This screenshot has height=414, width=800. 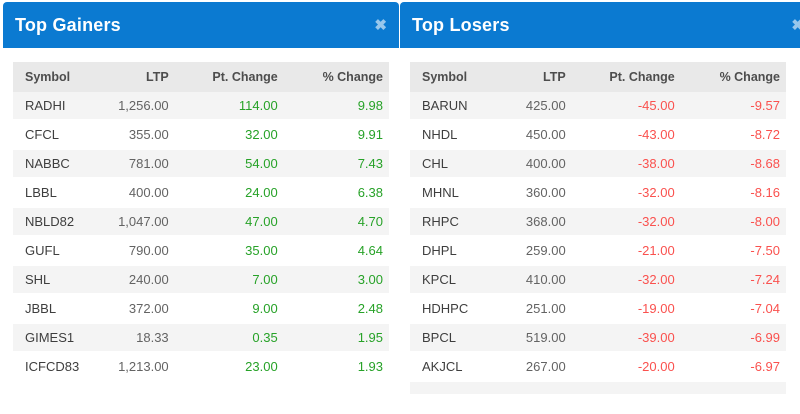 I want to click on table-row: CFCL 355.00 32.00 9.91, so click(x=201, y=135).